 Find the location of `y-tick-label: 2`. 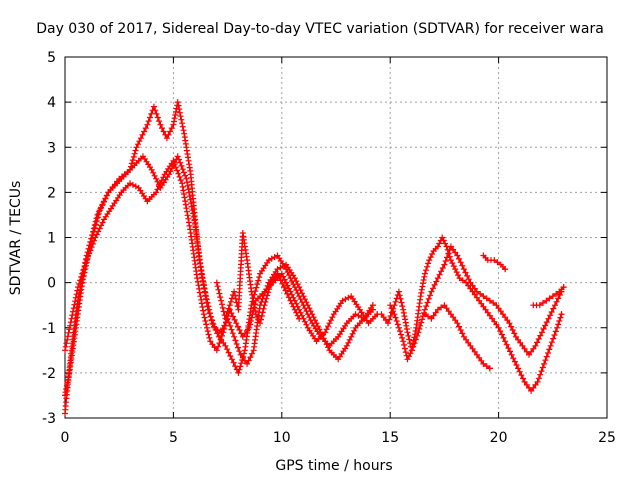

y-tick-label: 2 is located at coordinates (51, 193).